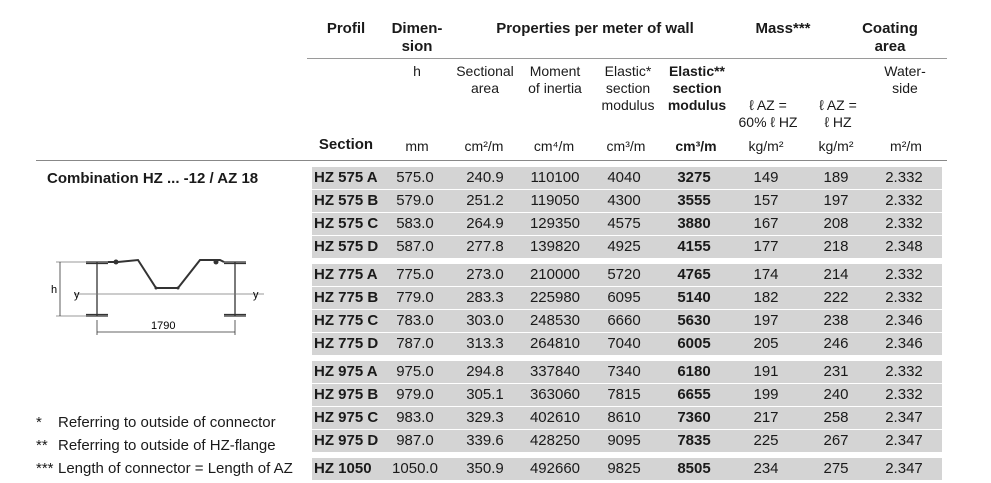 The height and width of the screenshot is (483, 991). What do you see at coordinates (77, 295) in the screenshot?
I see `diagram-y-left: y` at bounding box center [77, 295].